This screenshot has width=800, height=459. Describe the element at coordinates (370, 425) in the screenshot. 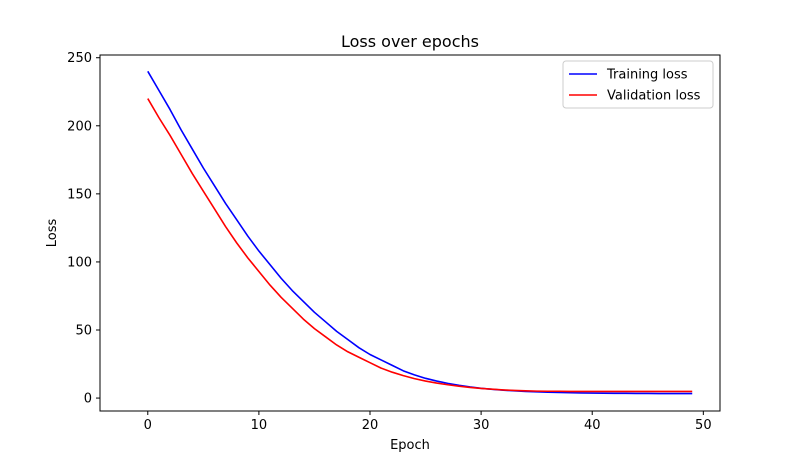

I see `x-tick-label: 20` at that location.